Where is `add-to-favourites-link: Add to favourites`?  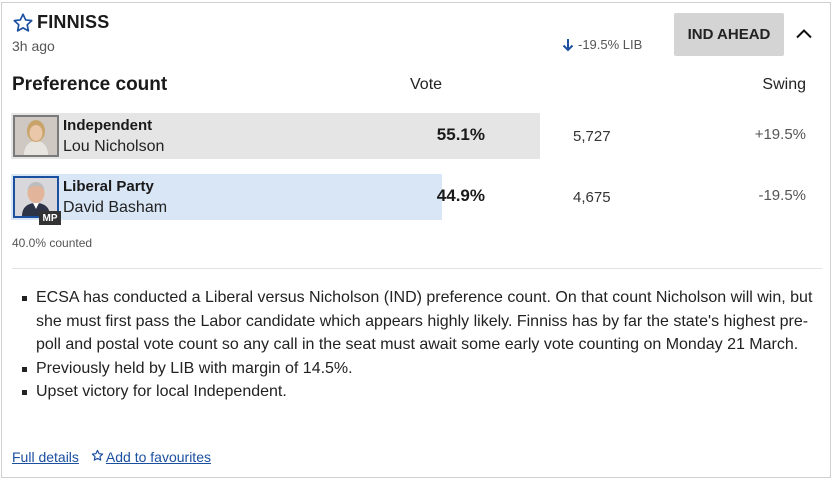
add-to-favourites-link: Add to favourites is located at coordinates (158, 457).